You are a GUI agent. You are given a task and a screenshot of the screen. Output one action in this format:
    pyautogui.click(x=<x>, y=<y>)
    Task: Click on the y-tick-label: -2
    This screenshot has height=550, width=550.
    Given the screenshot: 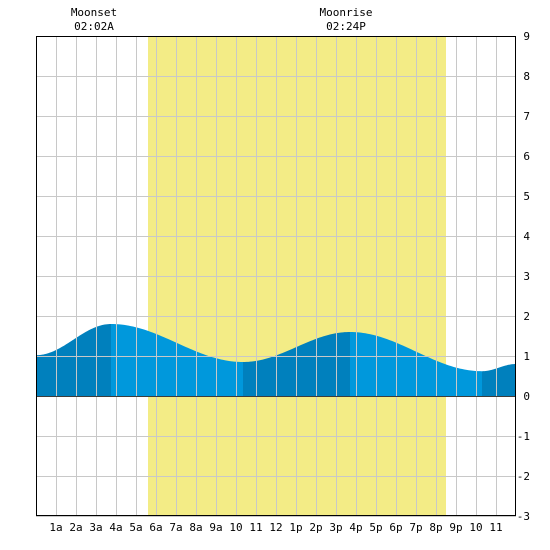 What is the action you would take?
    pyautogui.click(x=523, y=476)
    